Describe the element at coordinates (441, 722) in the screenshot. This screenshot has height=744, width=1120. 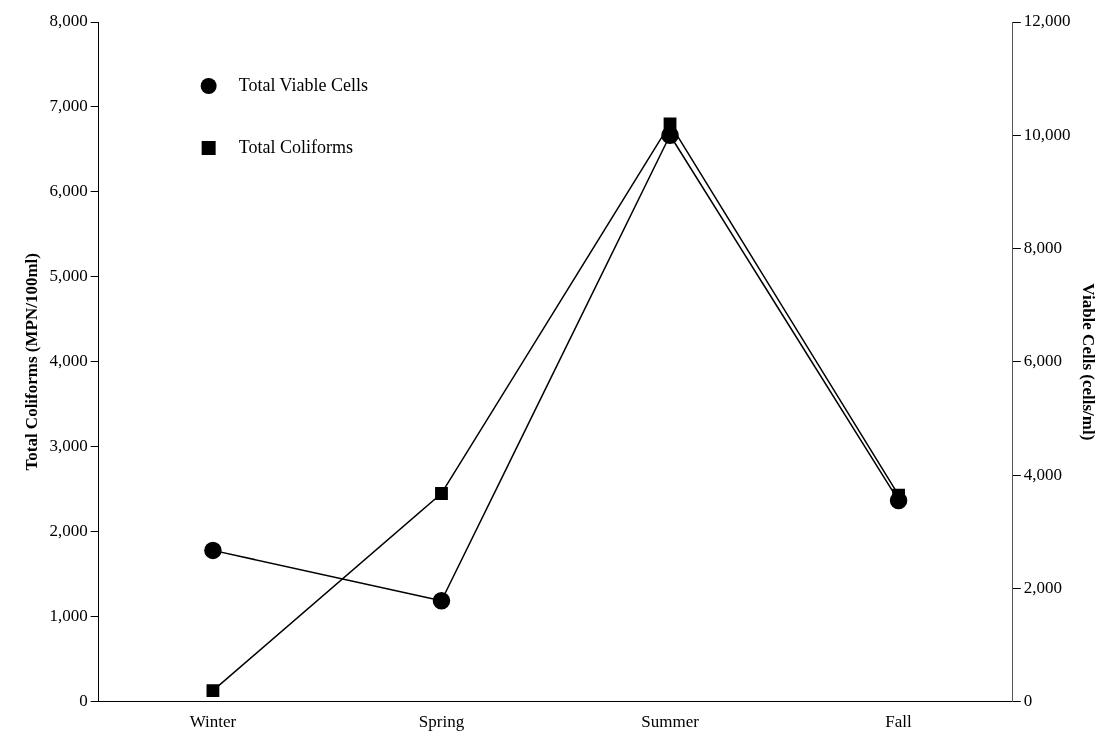
I see `x-tick-label: Spring` at that location.